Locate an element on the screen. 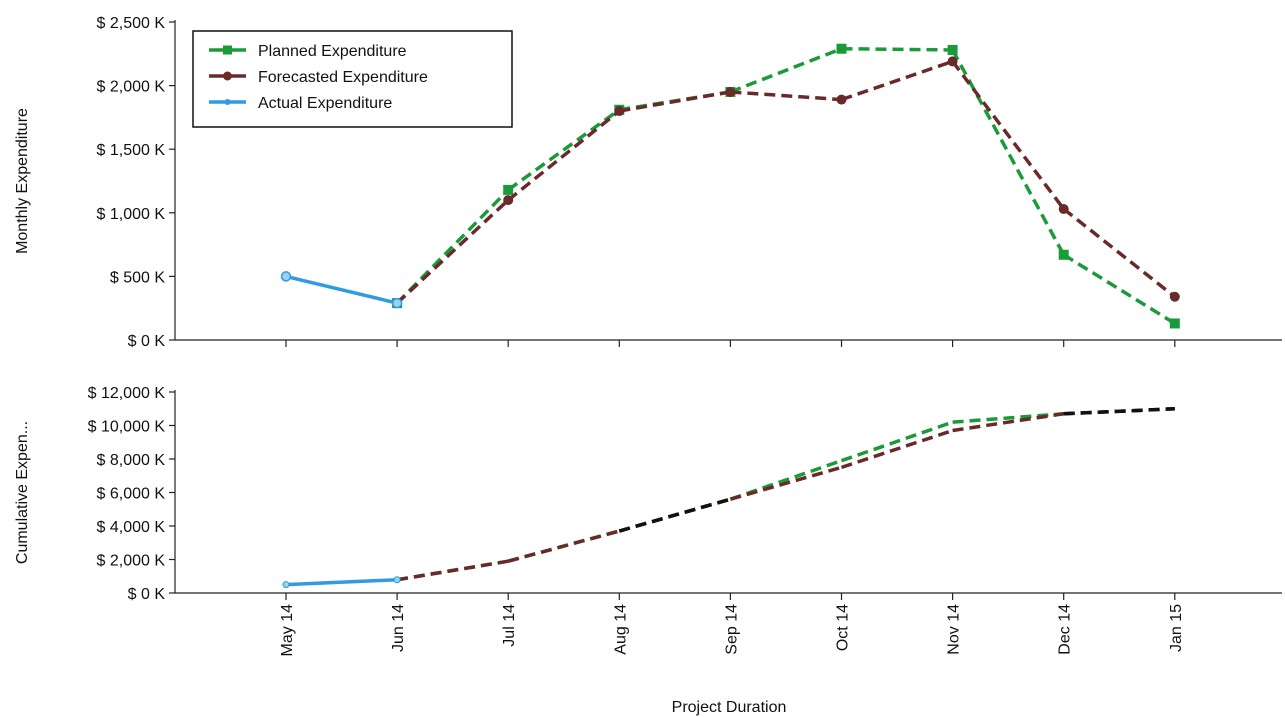  legend-item: Planned Expenditure is located at coordinates (308, 51).